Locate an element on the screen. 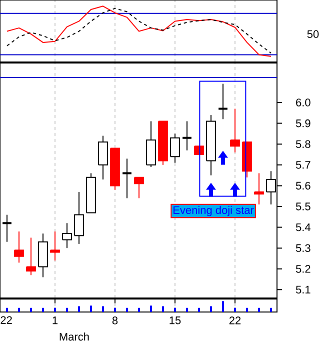  y-tick-label: 5.3 is located at coordinates (303, 248).